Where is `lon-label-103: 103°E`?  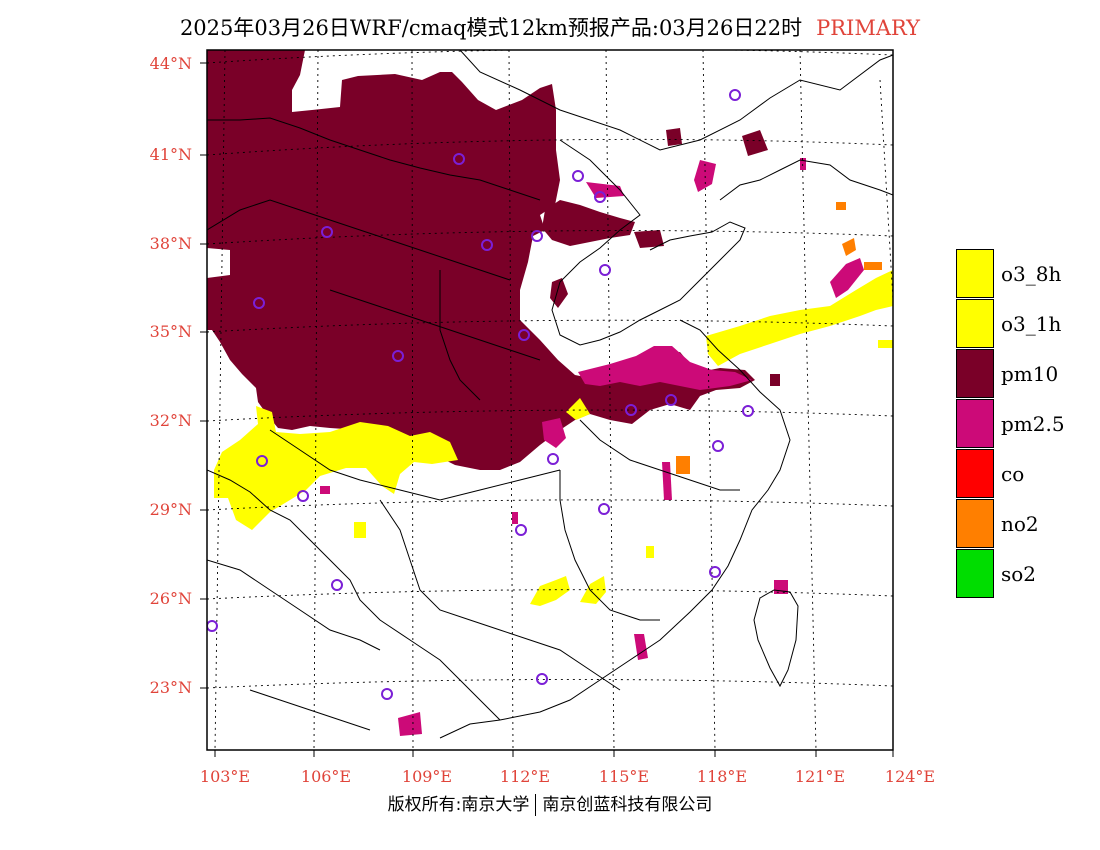
lon-label-103: 103°E is located at coordinates (225, 776).